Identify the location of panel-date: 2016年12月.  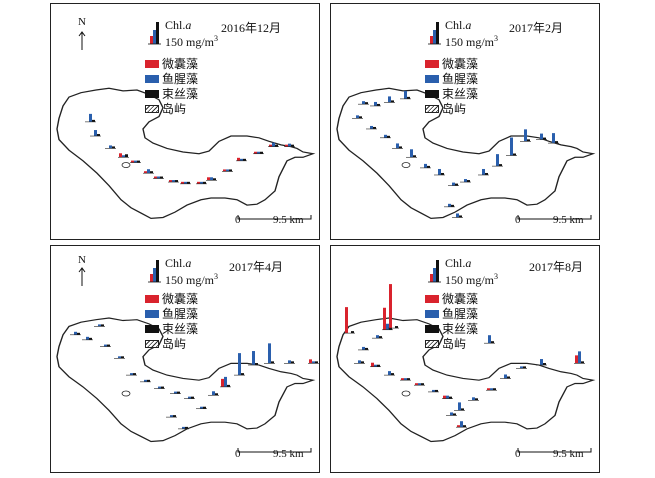
(251, 28).